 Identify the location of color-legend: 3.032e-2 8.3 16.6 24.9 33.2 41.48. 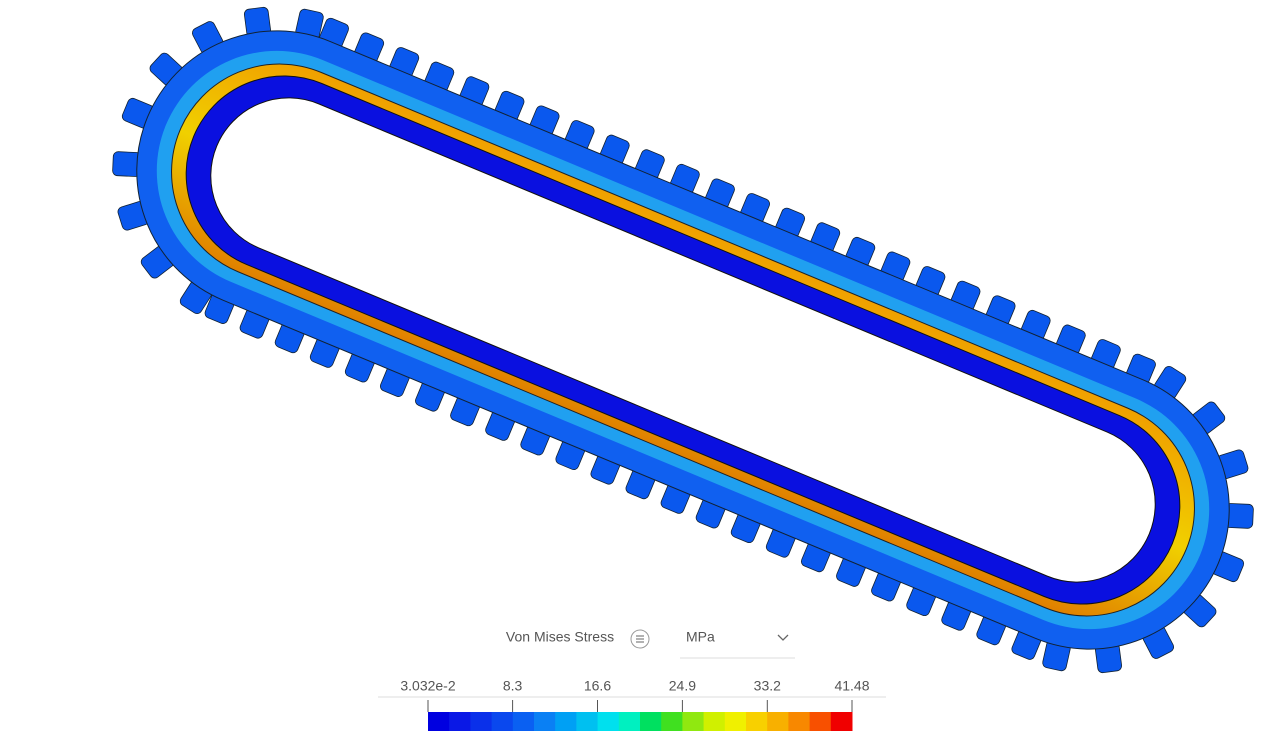
(635, 704).